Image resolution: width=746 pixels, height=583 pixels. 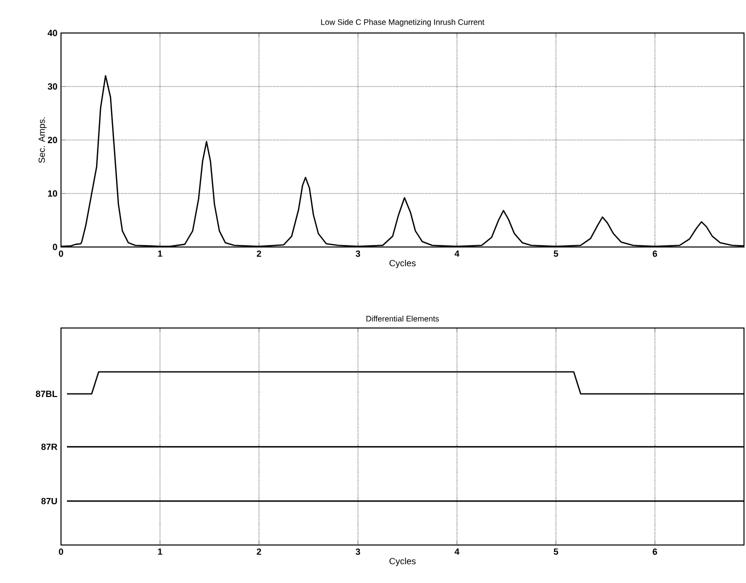 What do you see at coordinates (53, 193) in the screenshot?
I see `y-tick-label: 10` at bounding box center [53, 193].